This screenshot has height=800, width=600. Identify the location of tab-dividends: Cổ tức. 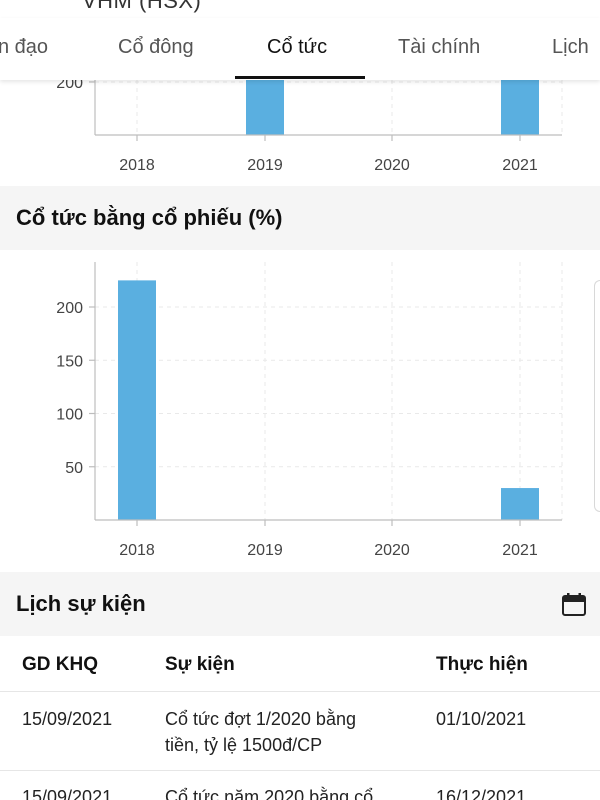
(297, 47).